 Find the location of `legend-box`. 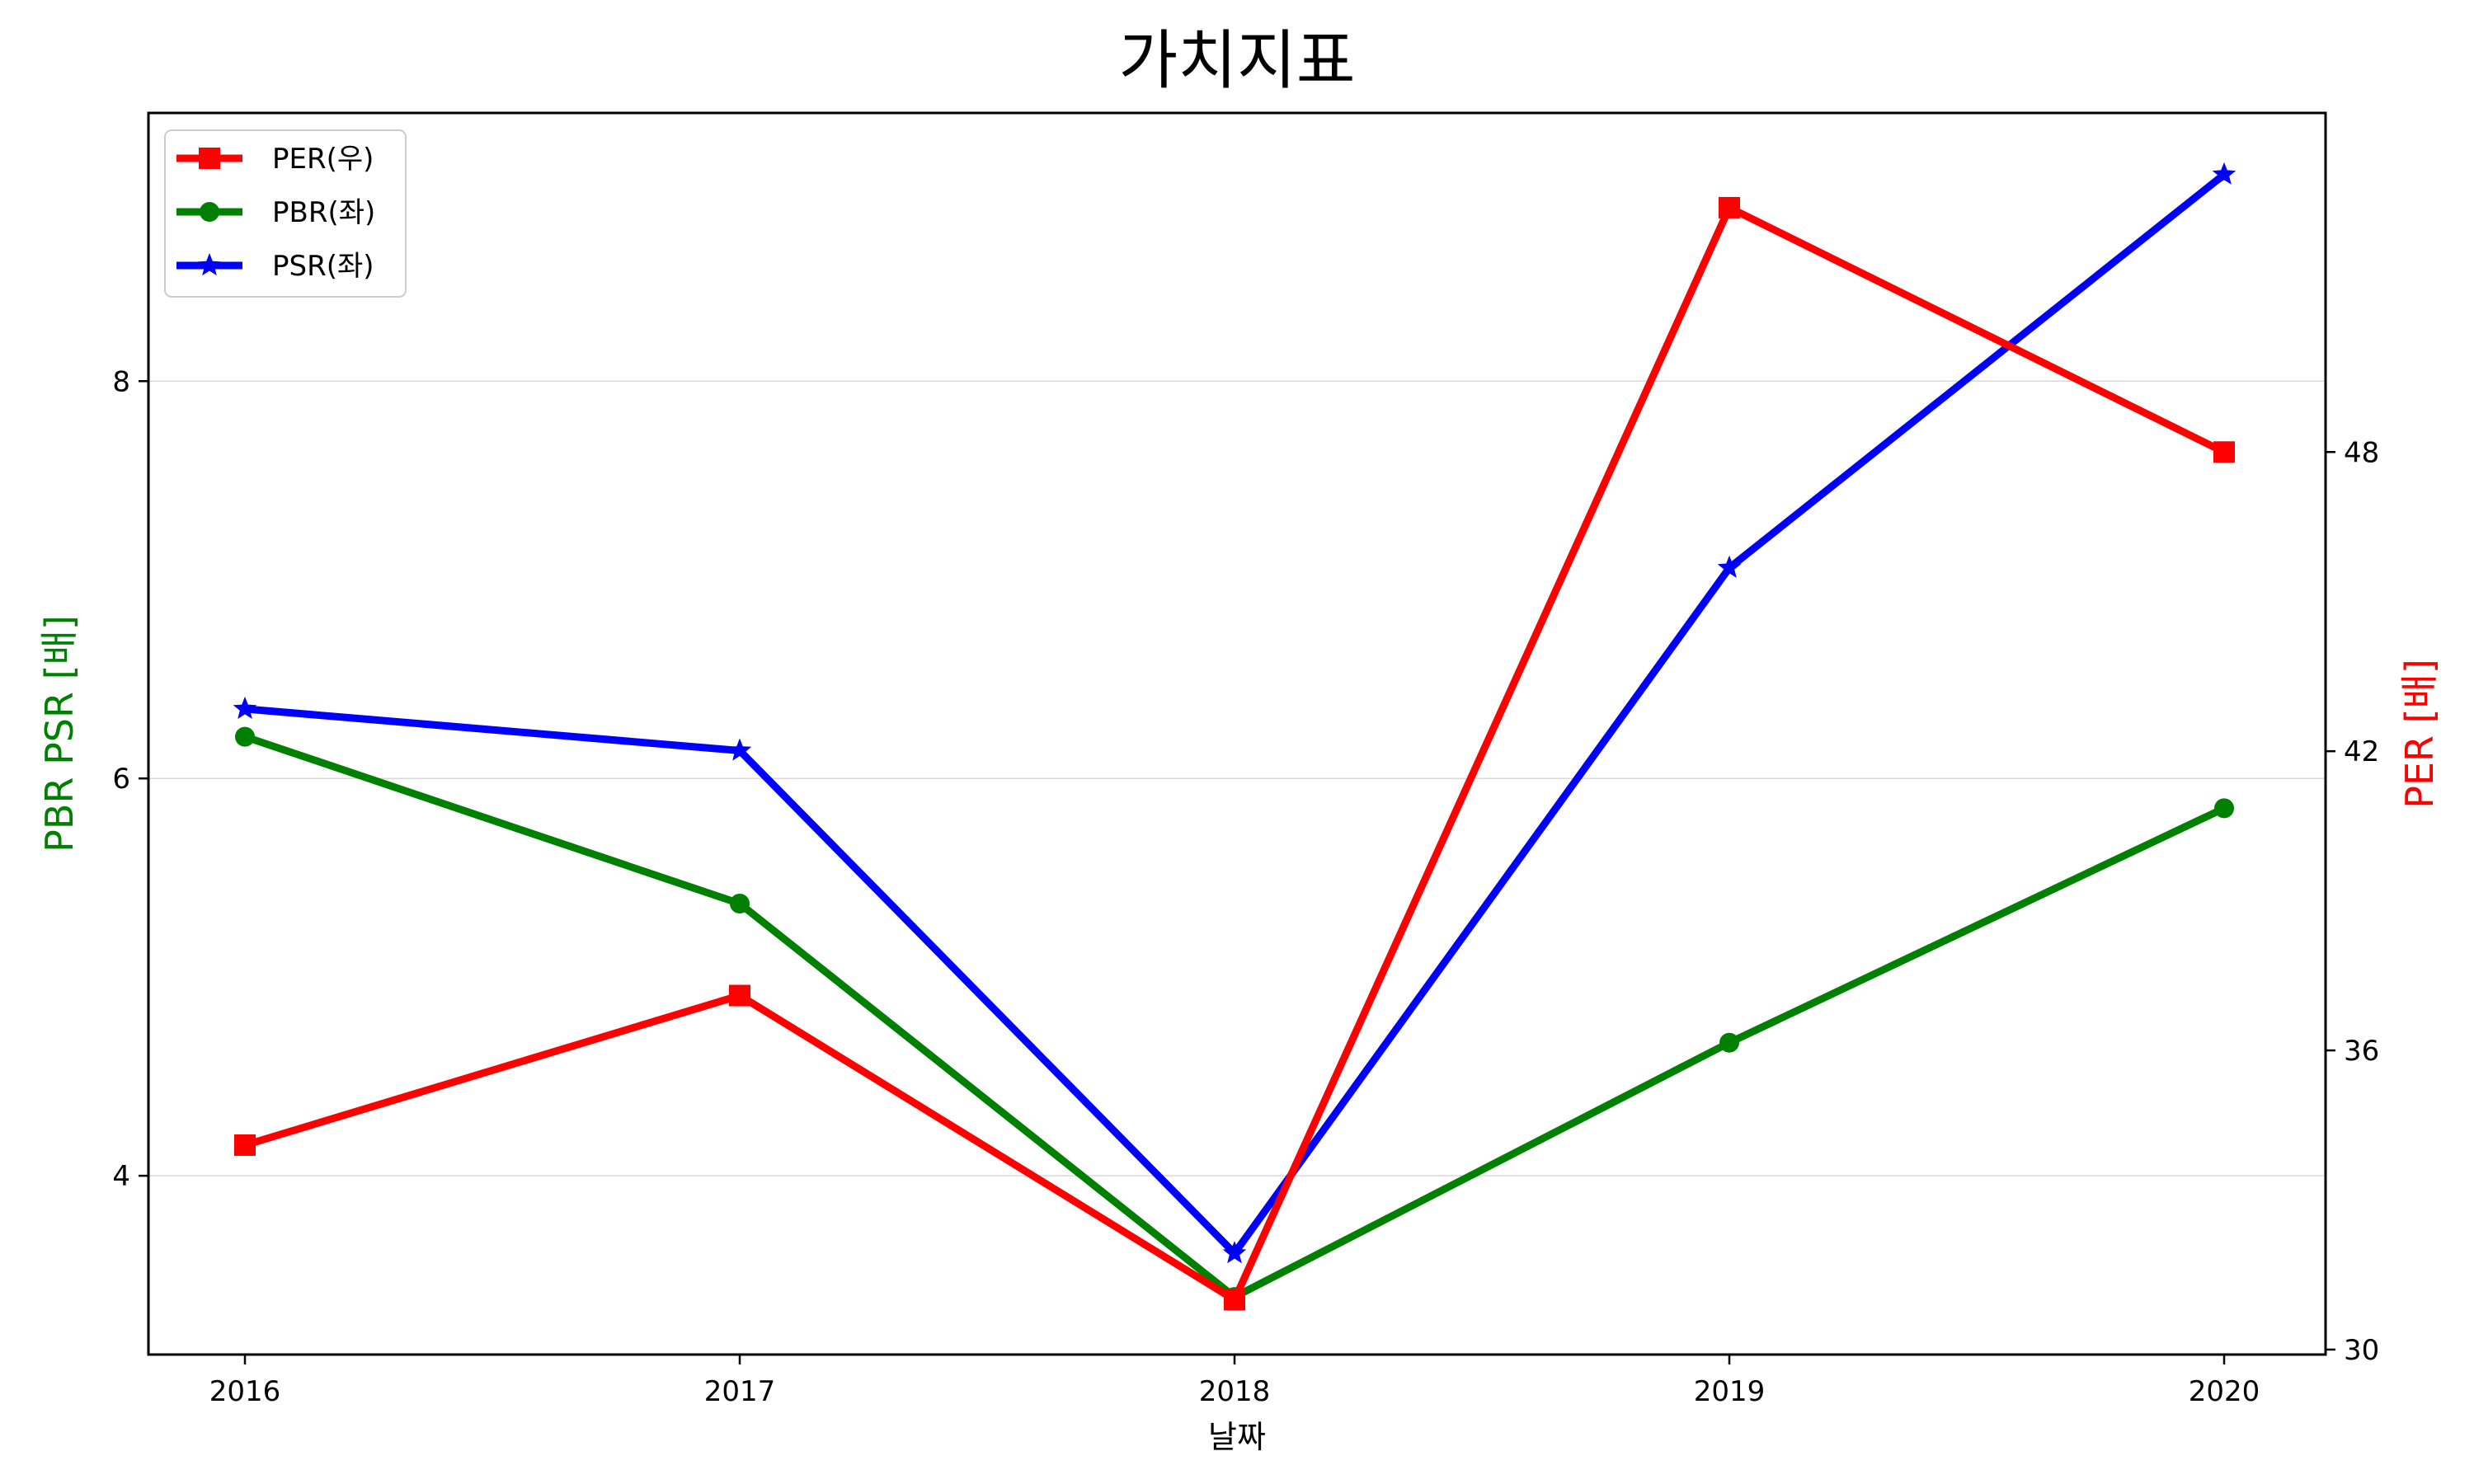

legend-box is located at coordinates (285, 213).